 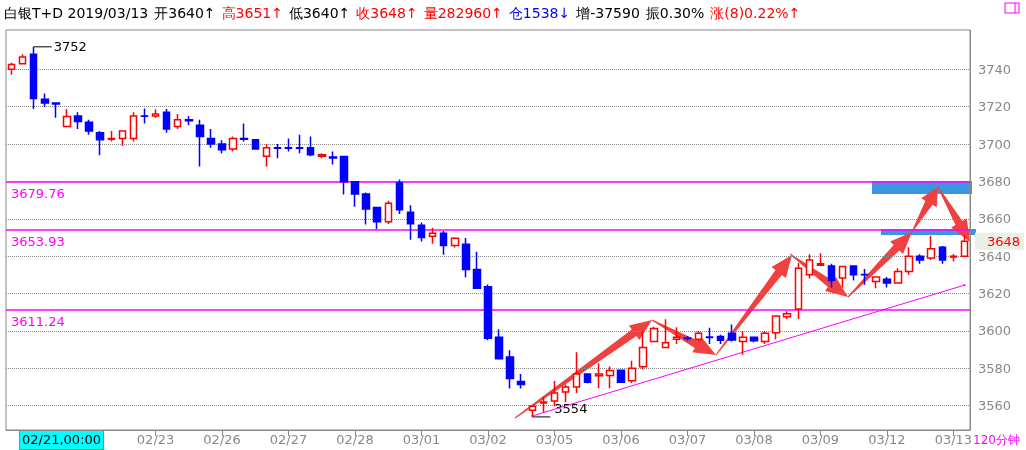 I want to click on y-tick-label: 3560, so click(x=995, y=406).